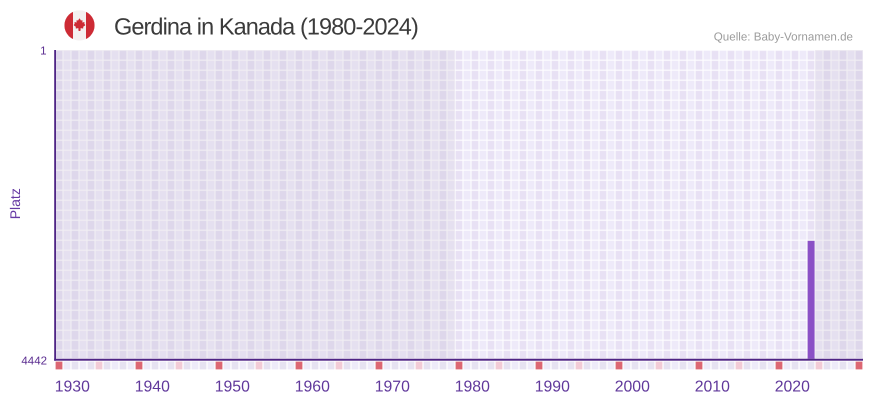  I want to click on svg-text: 2000, so click(632, 387).